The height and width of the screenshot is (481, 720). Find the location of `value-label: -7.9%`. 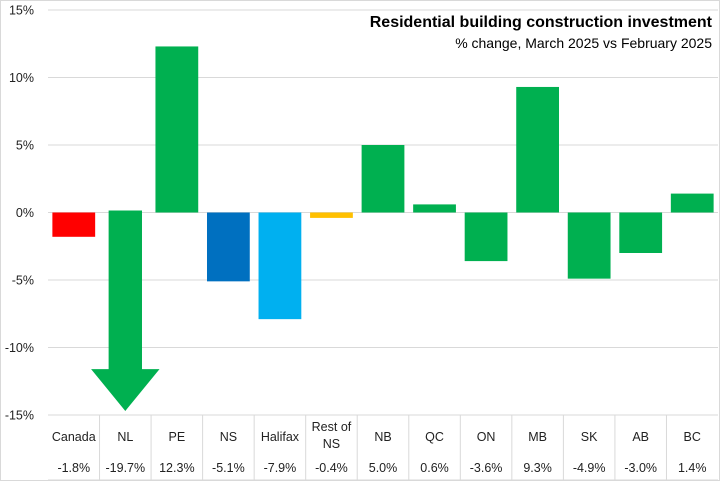

value-label: -7.9% is located at coordinates (280, 468).